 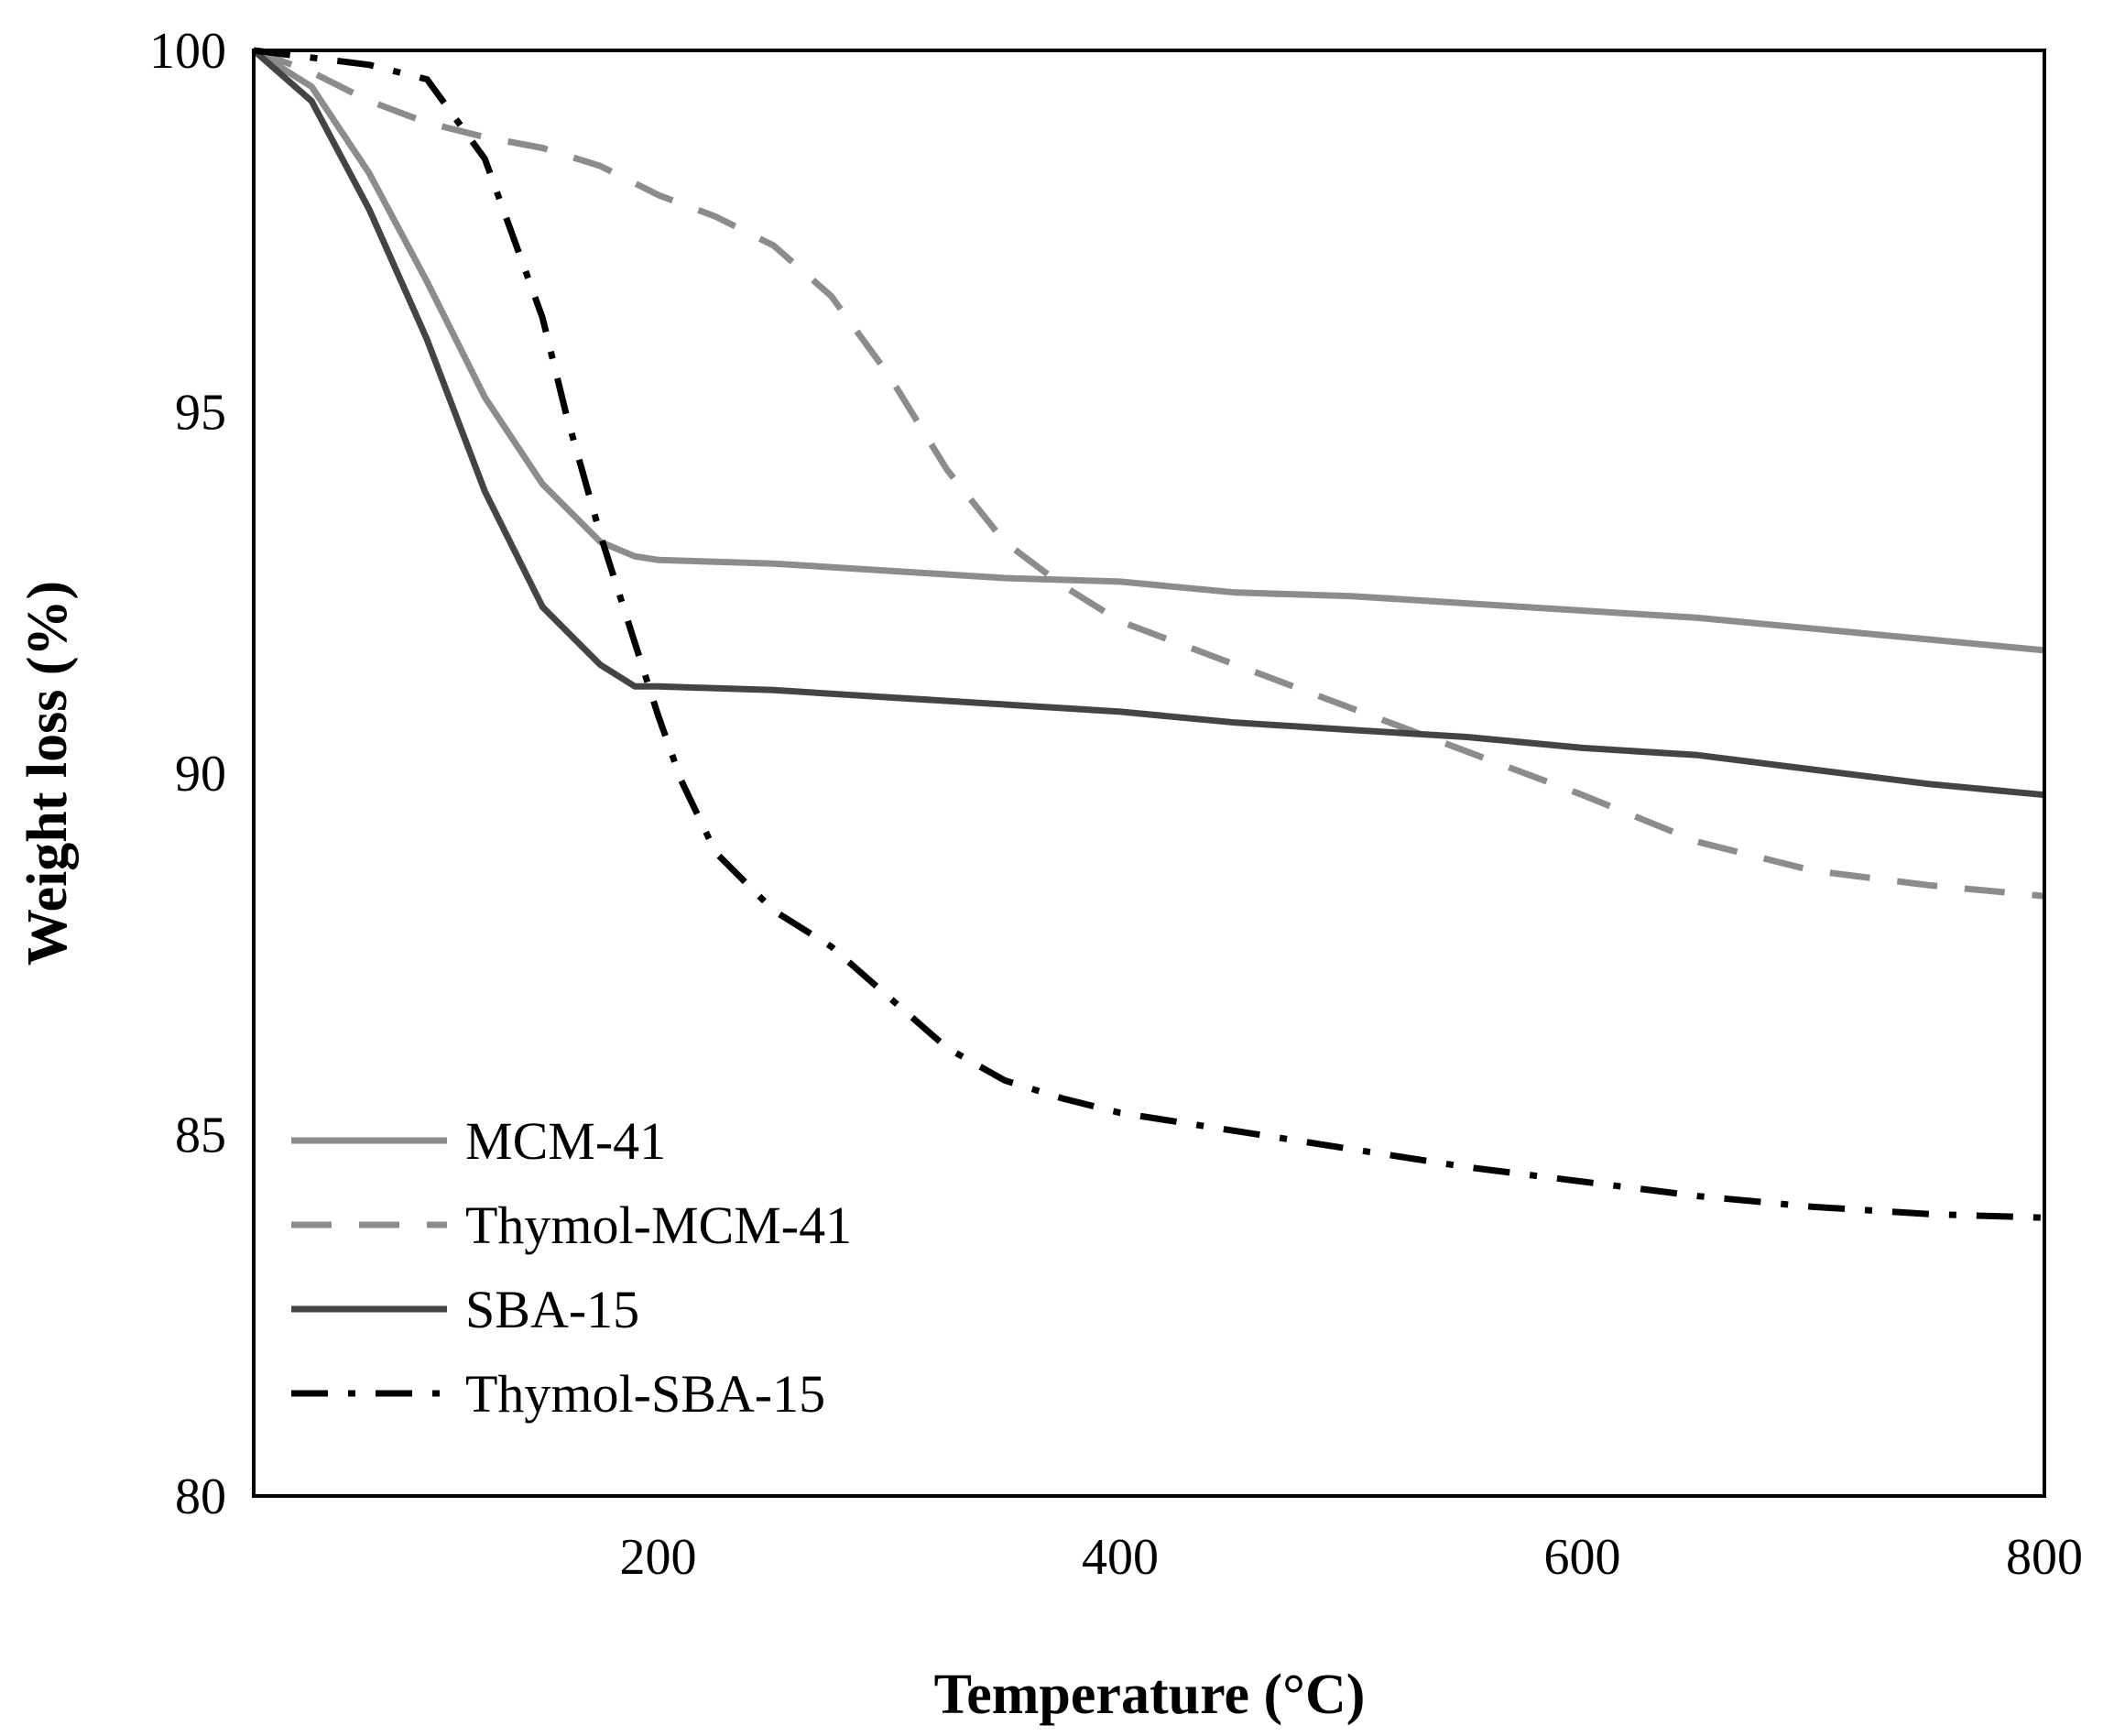 I want to click on legend-label-mcm-41: MCM-41, so click(x=565, y=1141).